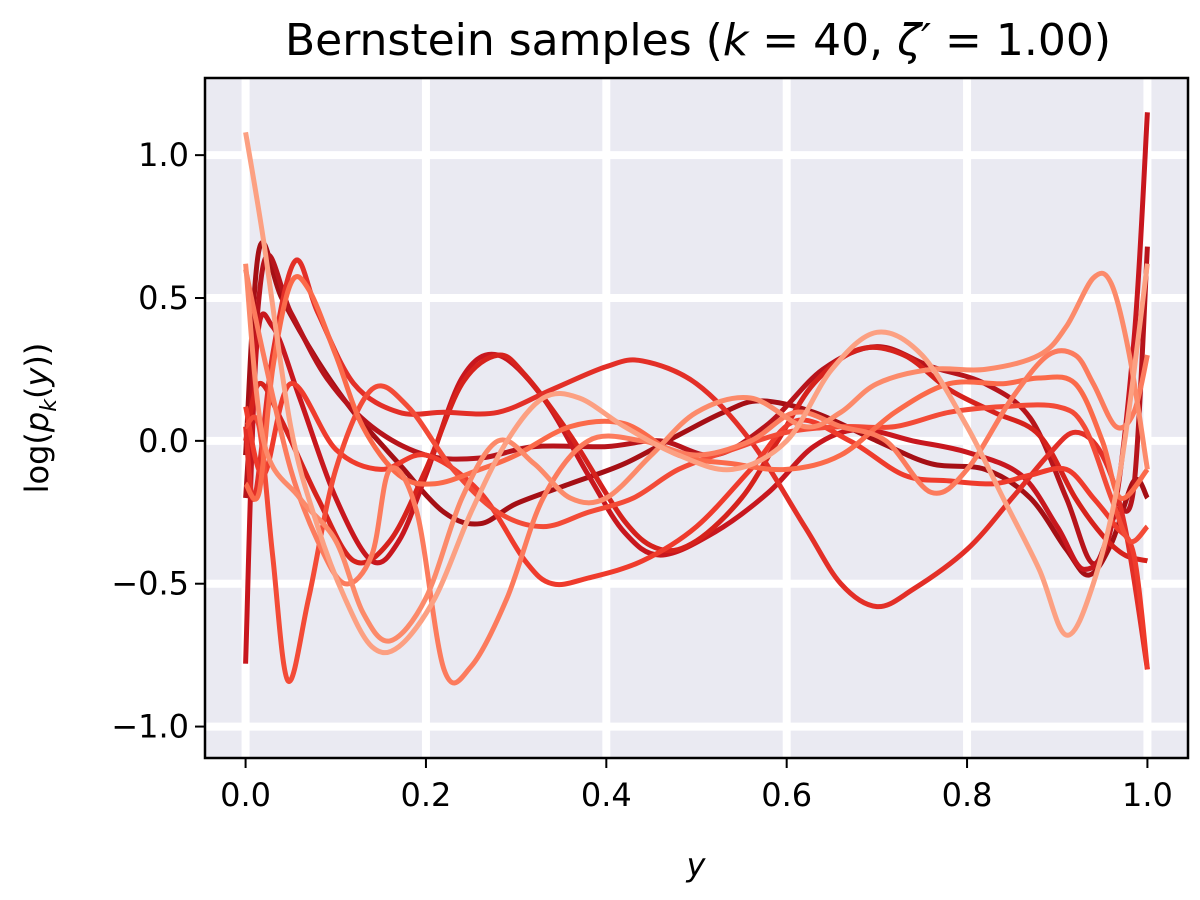  I want to click on x-tick-label: 0.0, so click(245, 795).